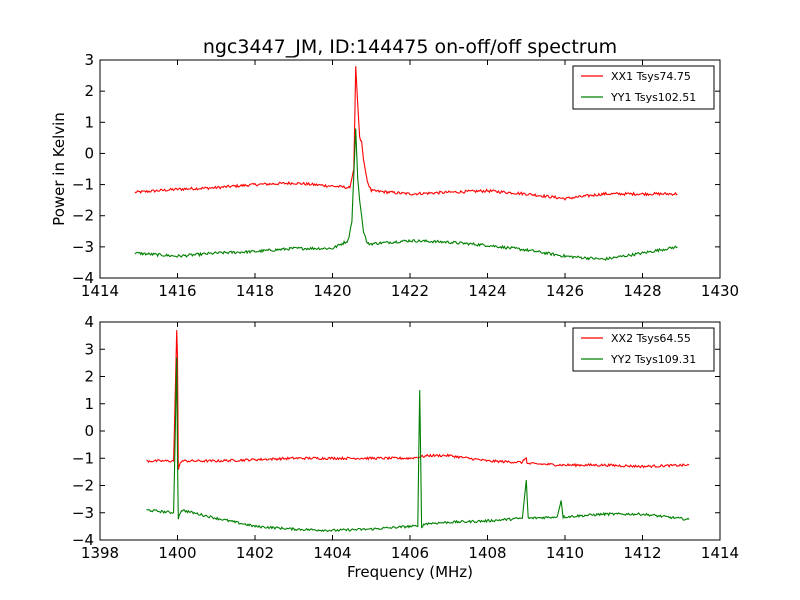 The height and width of the screenshot is (600, 800). What do you see at coordinates (89, 322) in the screenshot?
I see `y-tick-label: 4` at bounding box center [89, 322].